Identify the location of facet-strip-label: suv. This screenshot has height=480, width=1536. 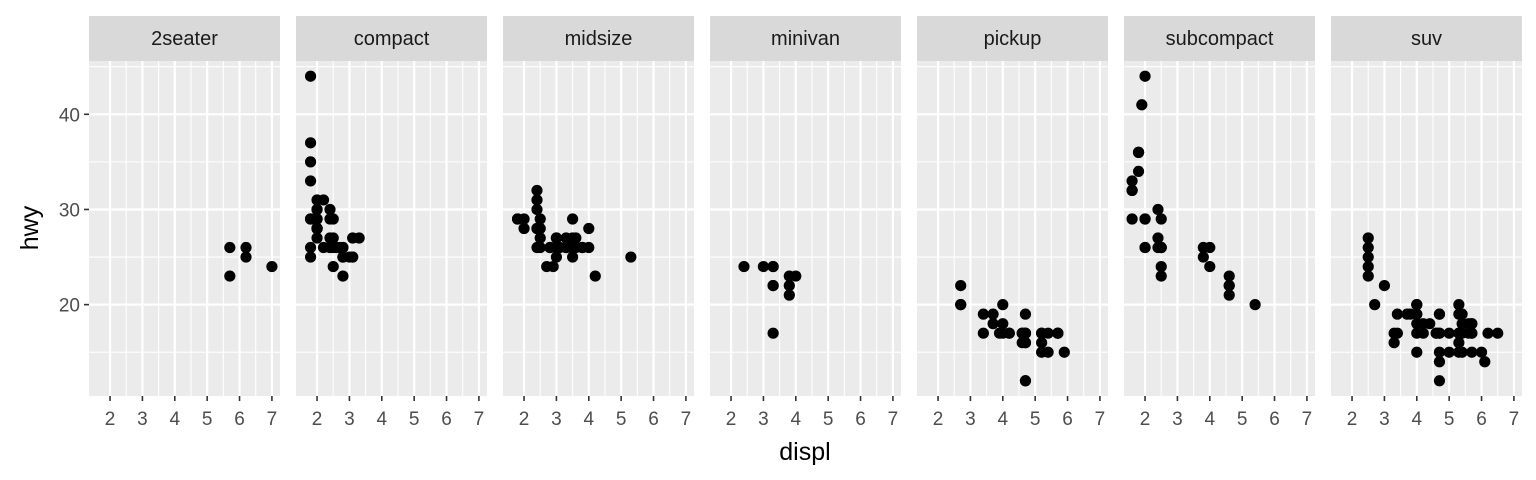
(1426, 39).